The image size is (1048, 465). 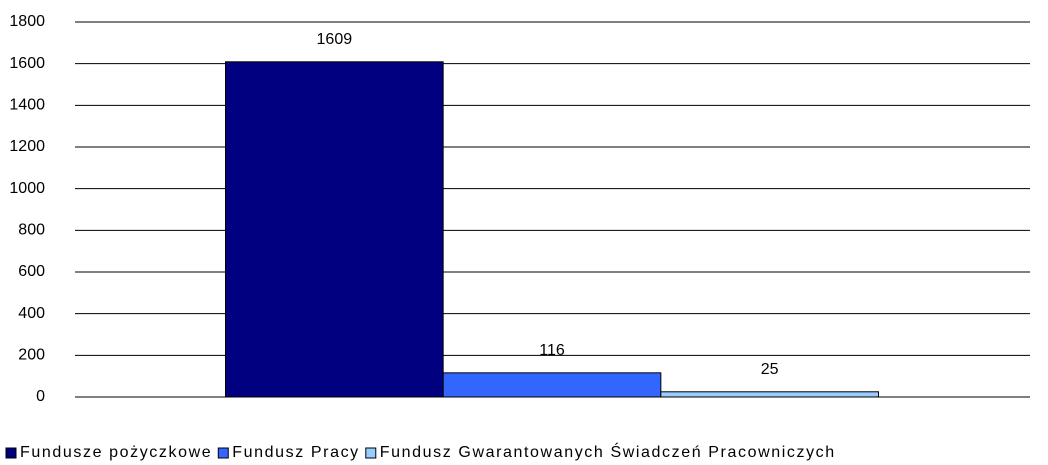 I want to click on y-tick-label: 1800, so click(x=27, y=21).